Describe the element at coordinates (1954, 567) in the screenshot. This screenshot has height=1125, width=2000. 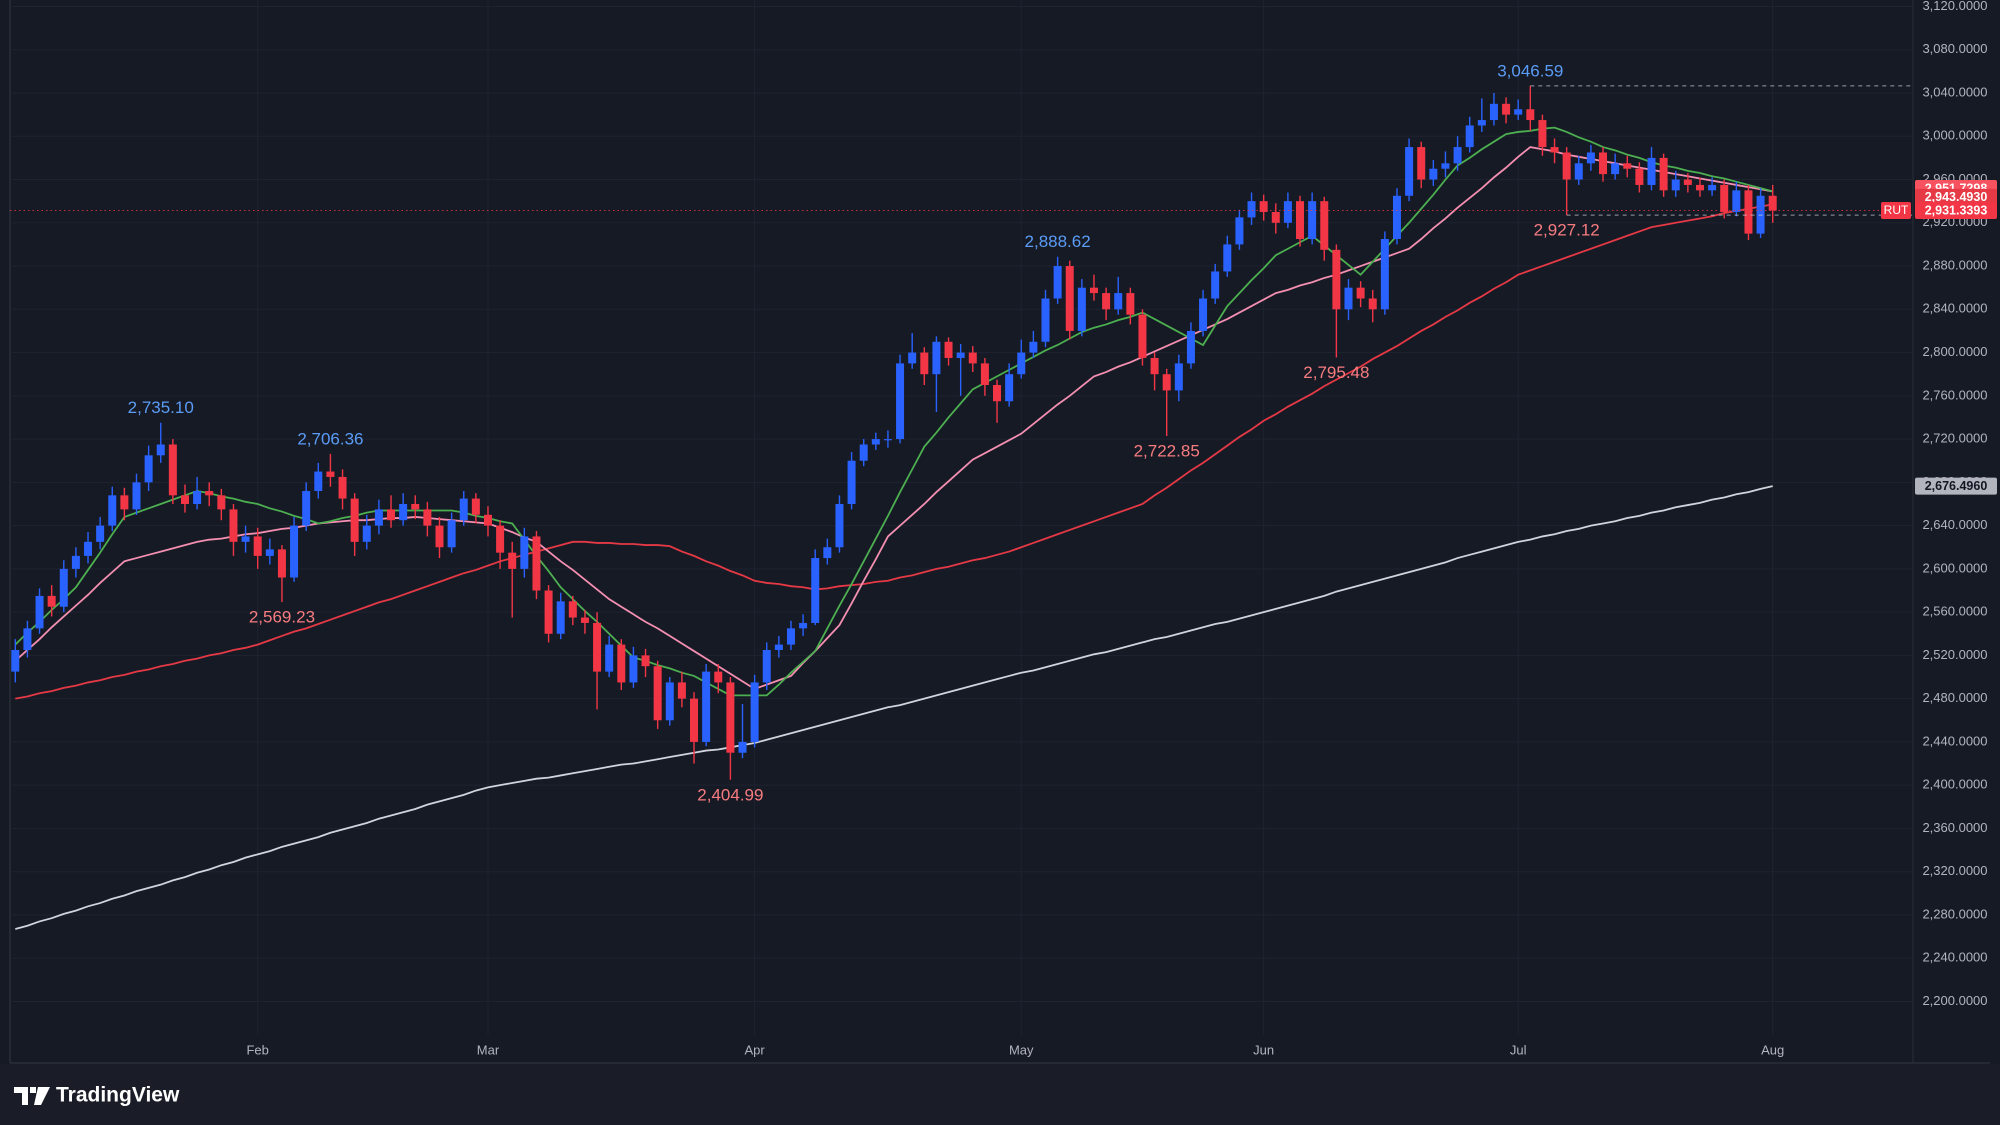
I see `y-tick-label: 2,600.0000` at that location.